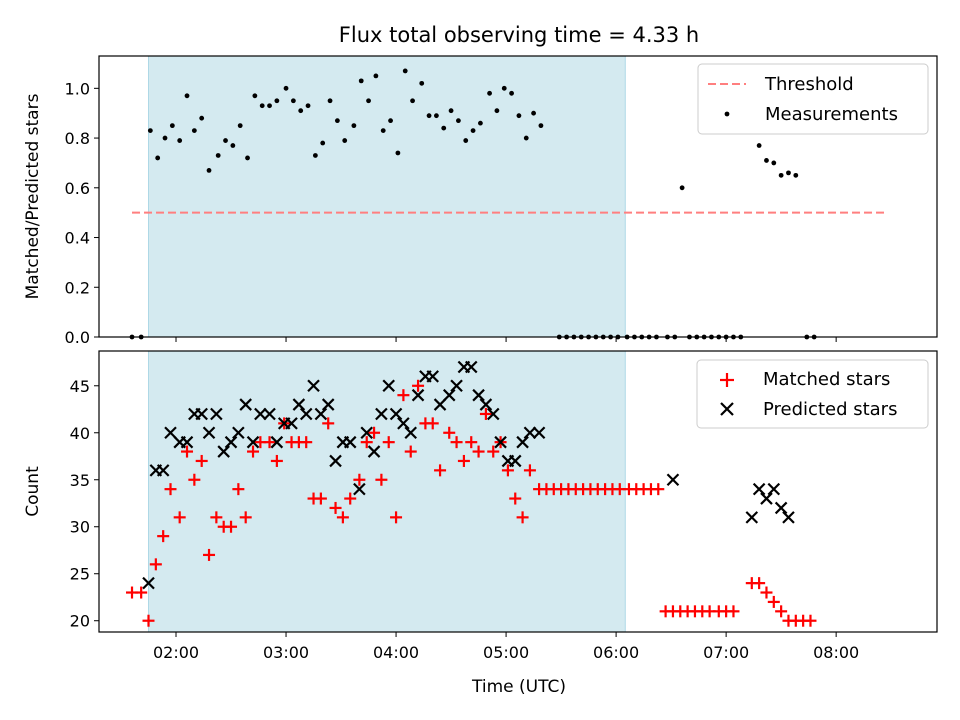 This screenshot has height=720, width=960. Describe the element at coordinates (80, 386) in the screenshot. I see `y-tick-label: 45` at that location.